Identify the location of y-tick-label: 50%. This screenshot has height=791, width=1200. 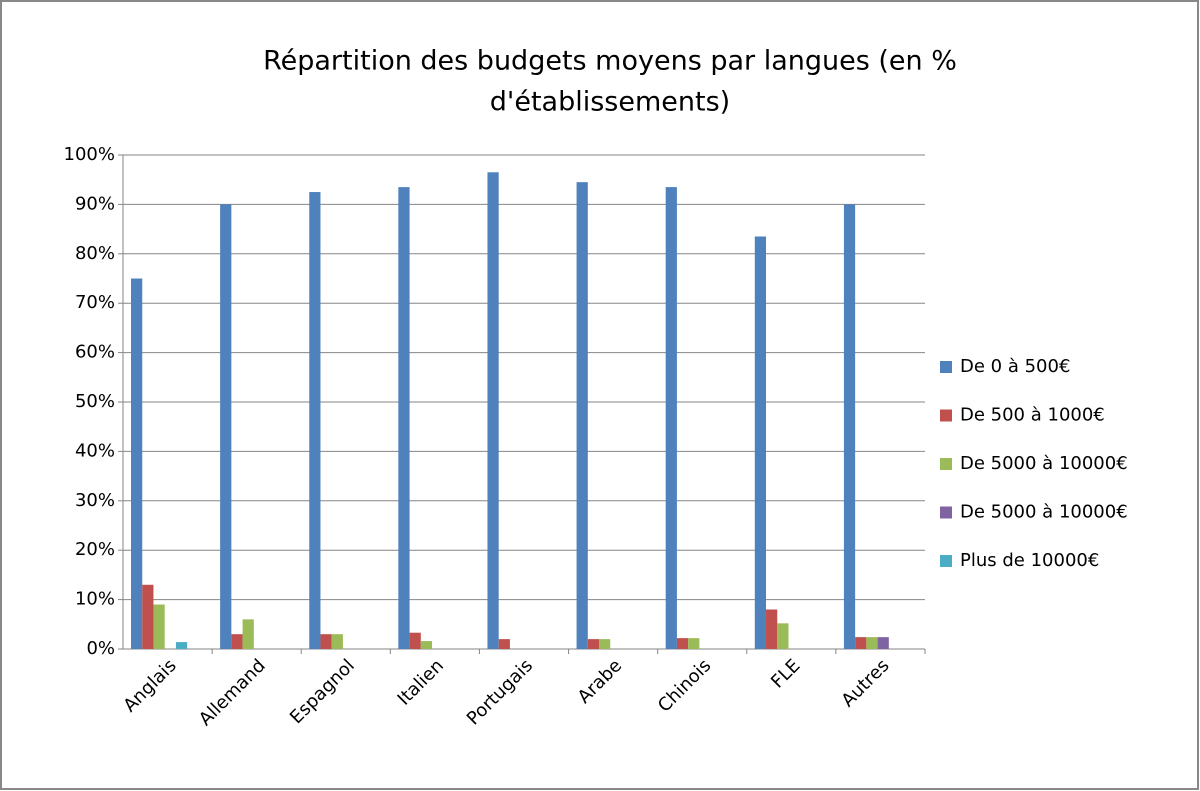
(95, 401).